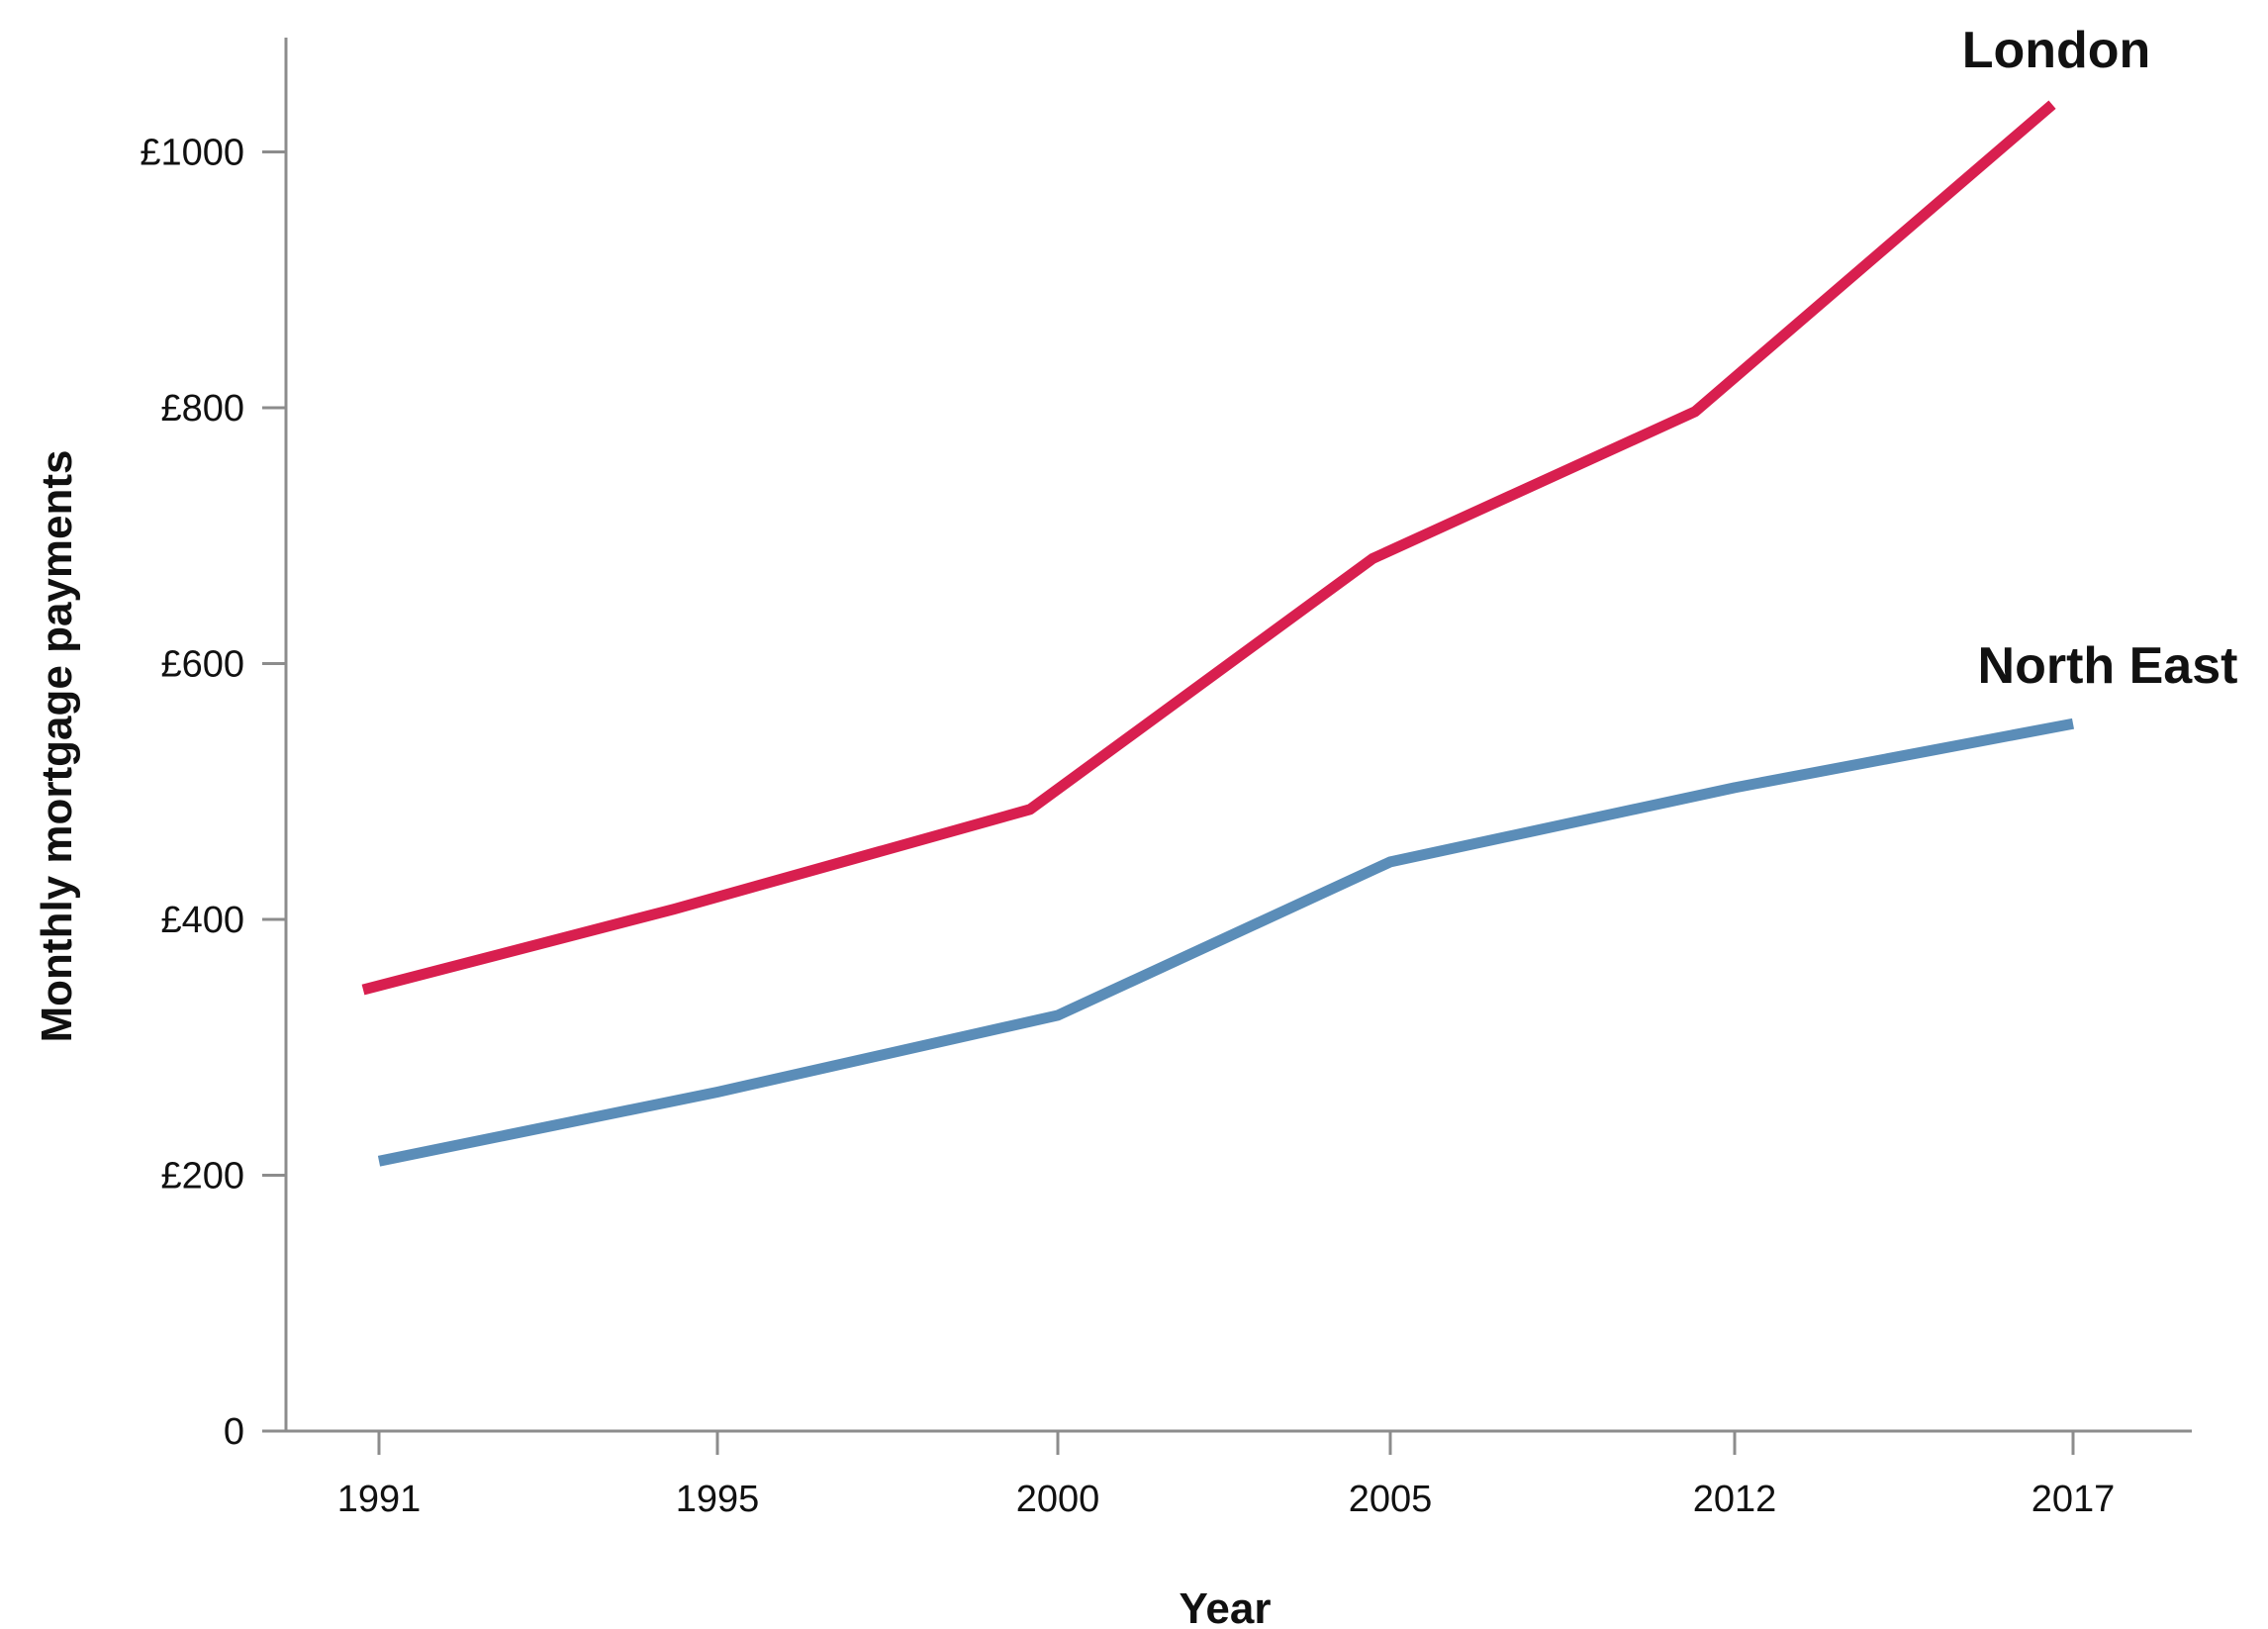  What do you see at coordinates (213, 793) in the screenshot?
I see `y-axis-ticks: 0 £200 £400 £600 £800 £1000` at bounding box center [213, 793].